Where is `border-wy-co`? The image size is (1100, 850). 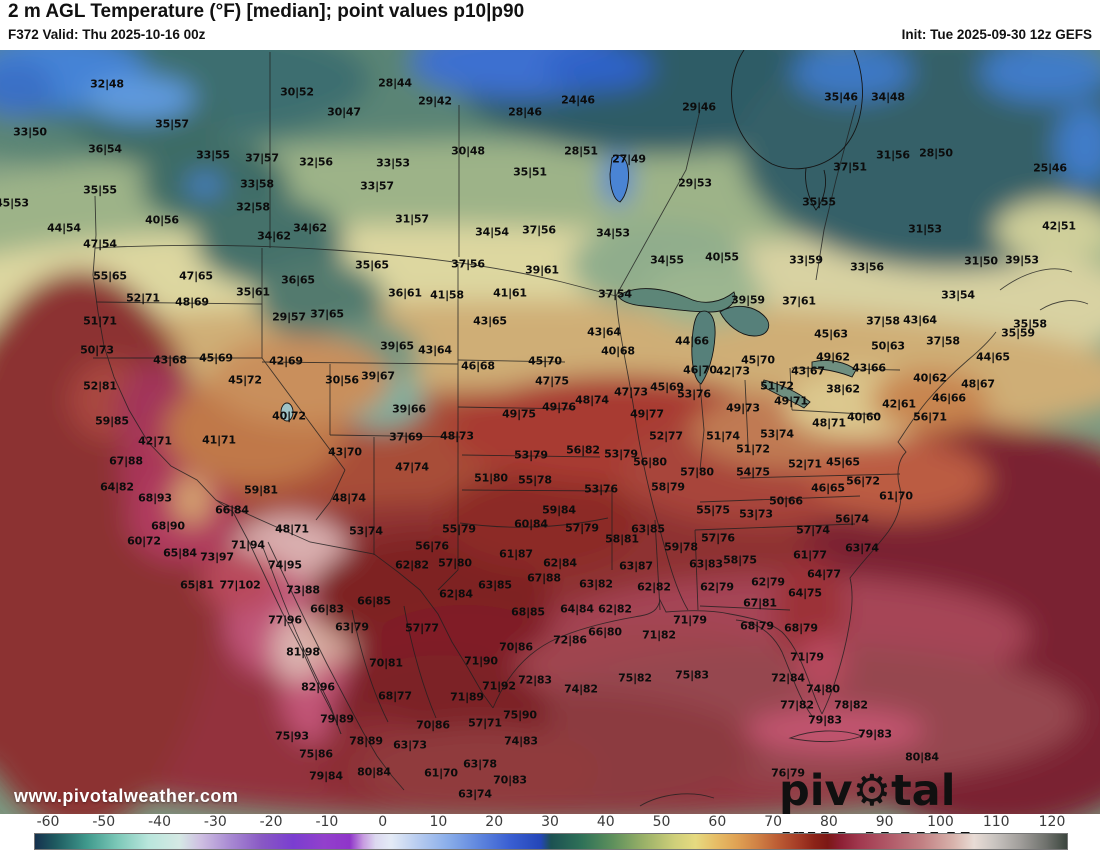
border-wy-co is located at coordinates (395, 436).